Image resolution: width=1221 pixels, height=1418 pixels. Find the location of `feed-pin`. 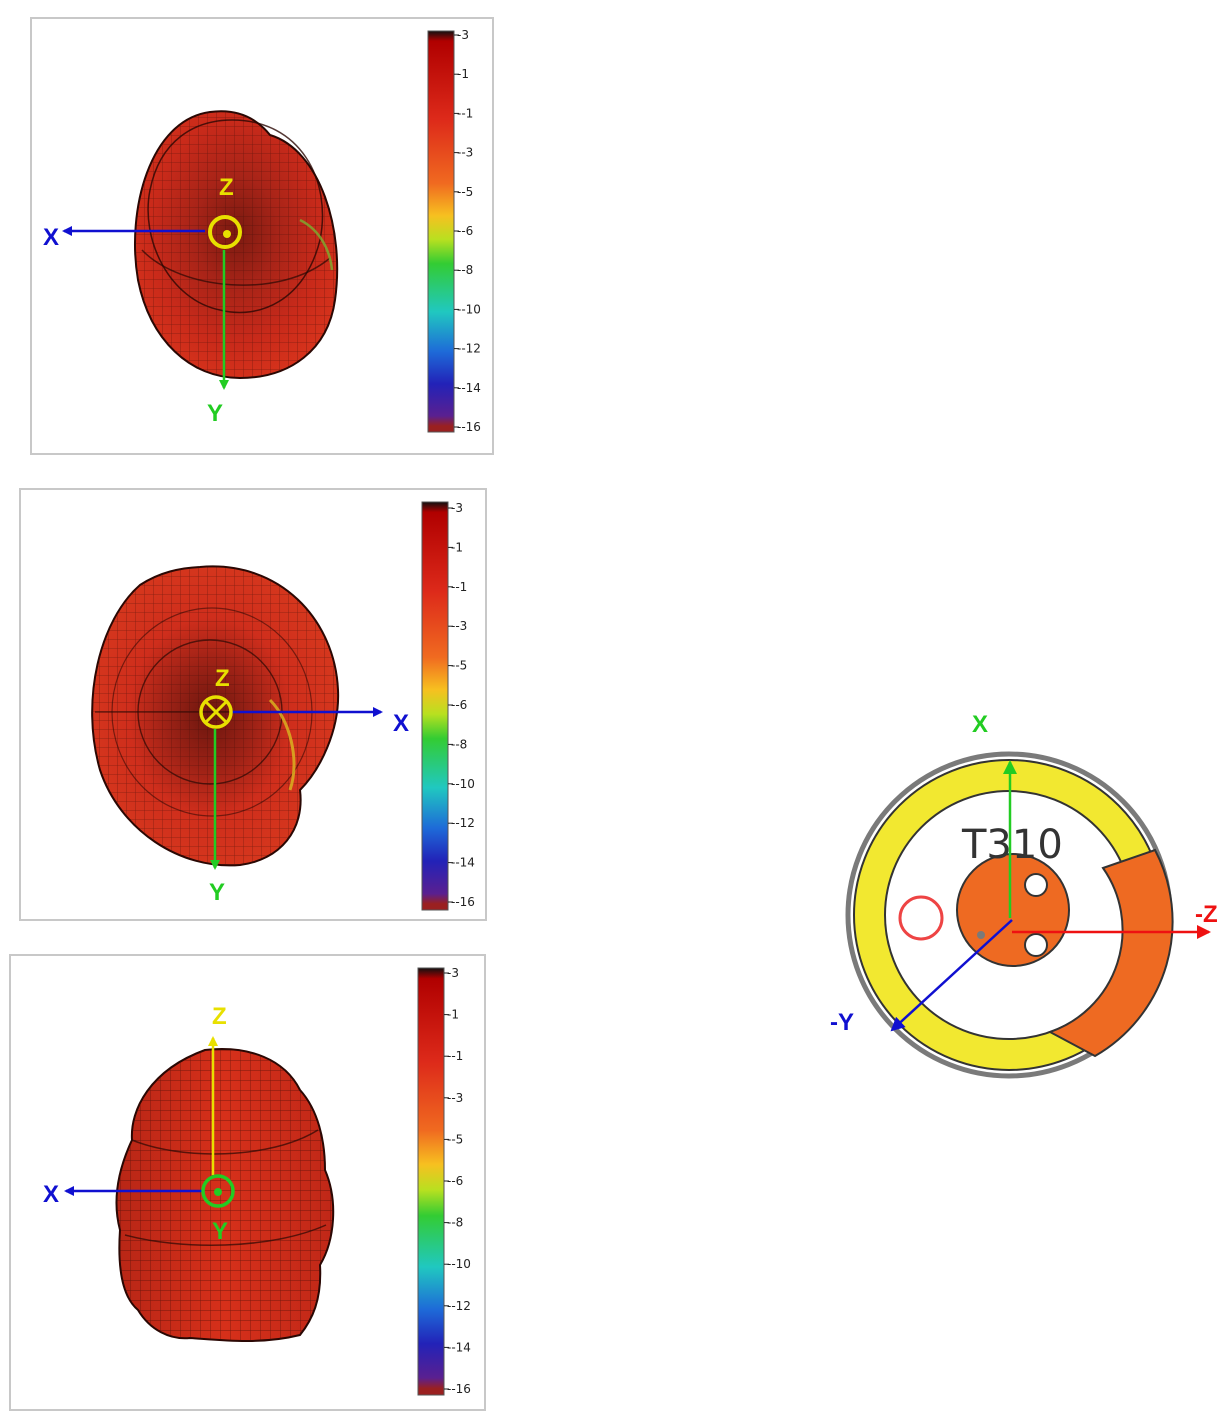

feed-pin is located at coordinates (981, 935).